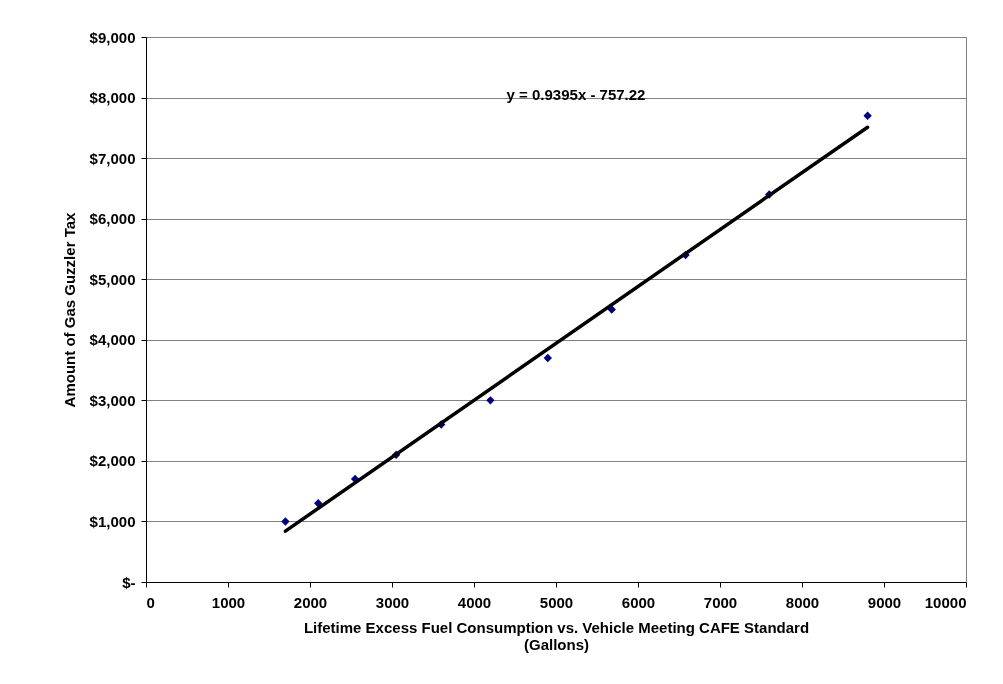 This screenshot has width=1003, height=684. What do you see at coordinates (638, 602) in the screenshot?
I see `x-tick-label: 6000` at bounding box center [638, 602].